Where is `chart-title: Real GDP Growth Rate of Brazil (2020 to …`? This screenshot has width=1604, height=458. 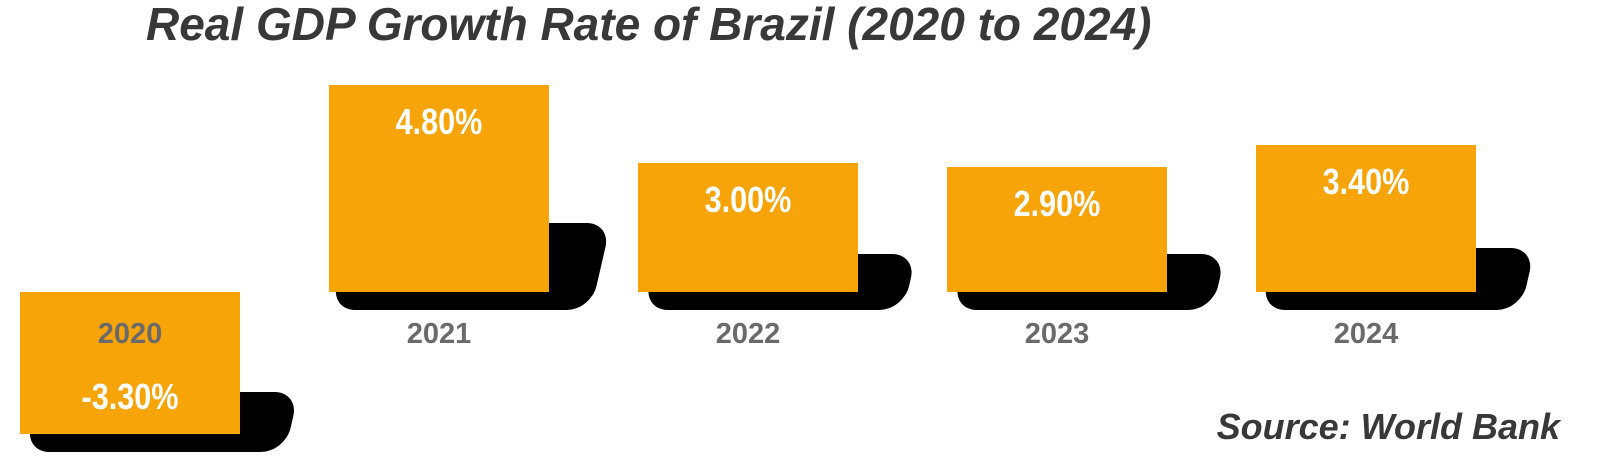
chart-title: Real GDP Growth Rate of Brazil (2020 to … is located at coordinates (649, 25).